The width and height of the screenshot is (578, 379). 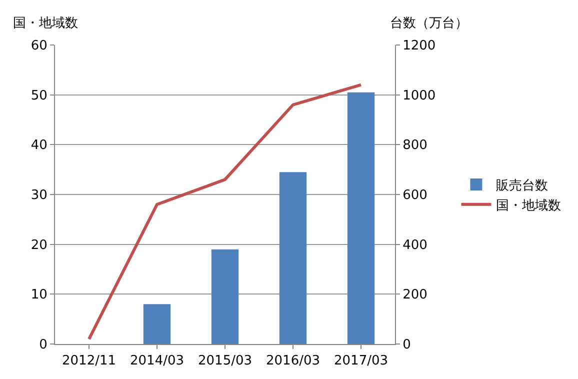 What do you see at coordinates (45, 23) in the screenshot?
I see `y-axis-title: 国・地域数` at bounding box center [45, 23].